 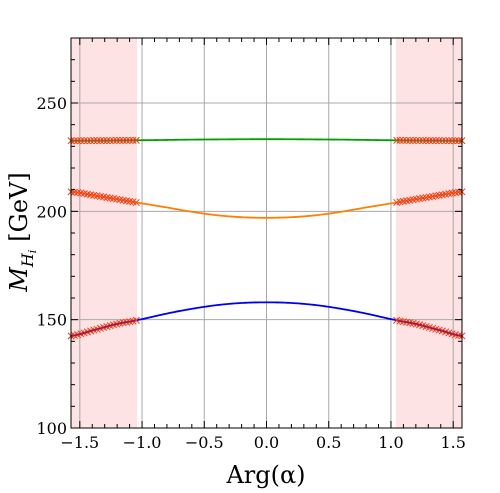 I want to click on y-axis-label-unit: [GeV], so click(x=19, y=206).